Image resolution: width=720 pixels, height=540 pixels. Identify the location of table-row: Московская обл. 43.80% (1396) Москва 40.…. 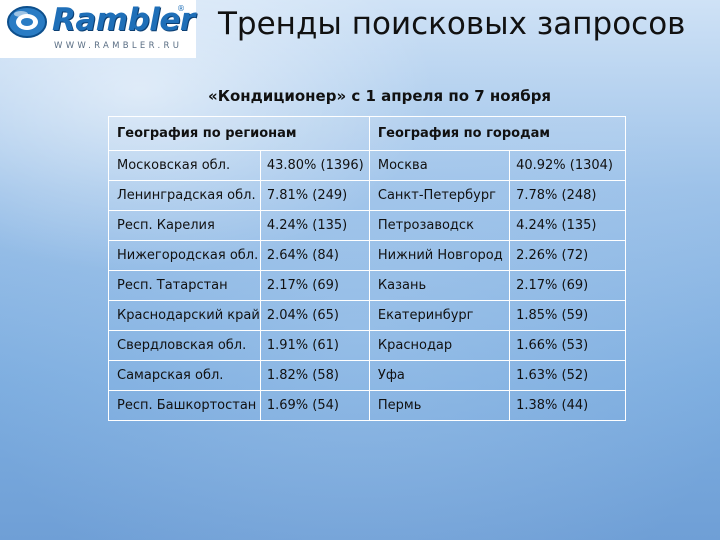
(367, 165).